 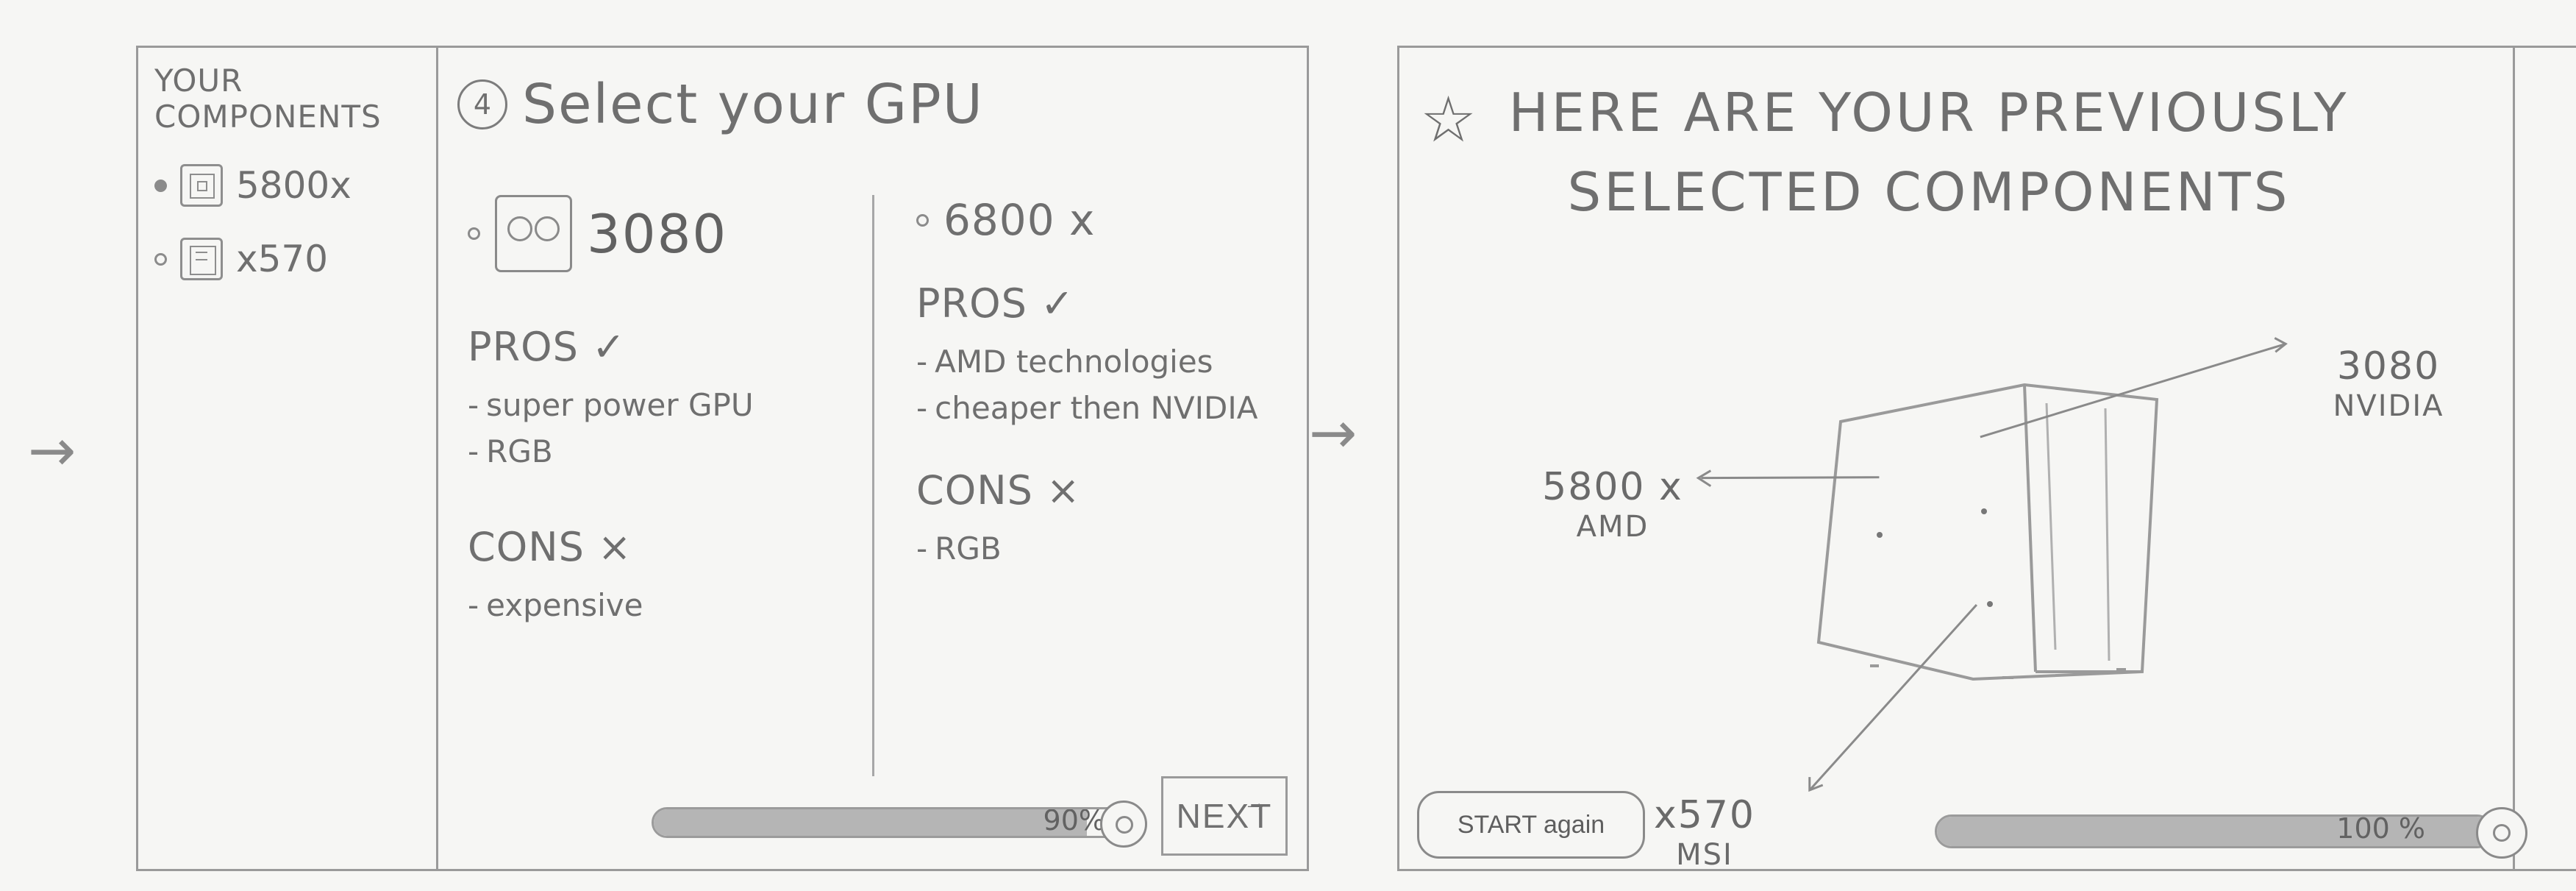 What do you see at coordinates (2380, 829) in the screenshot?
I see `progress-label: 100 %` at bounding box center [2380, 829].